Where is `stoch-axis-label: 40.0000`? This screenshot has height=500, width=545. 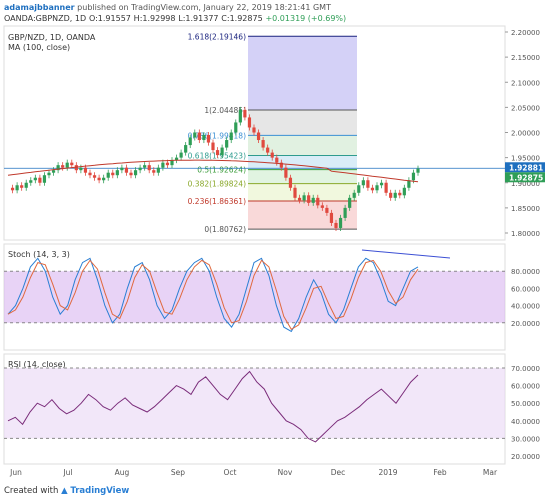
stoch-axis-label: 40.0000 is located at coordinates (525, 307).